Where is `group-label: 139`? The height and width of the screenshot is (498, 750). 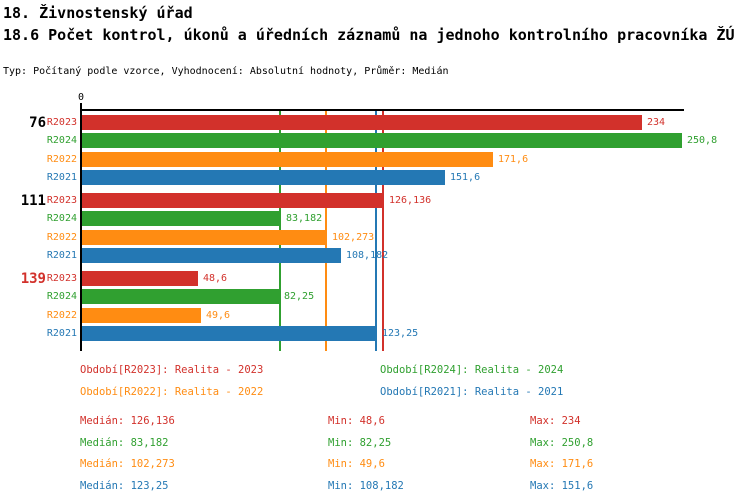
group-label: 139 is located at coordinates (33, 279).